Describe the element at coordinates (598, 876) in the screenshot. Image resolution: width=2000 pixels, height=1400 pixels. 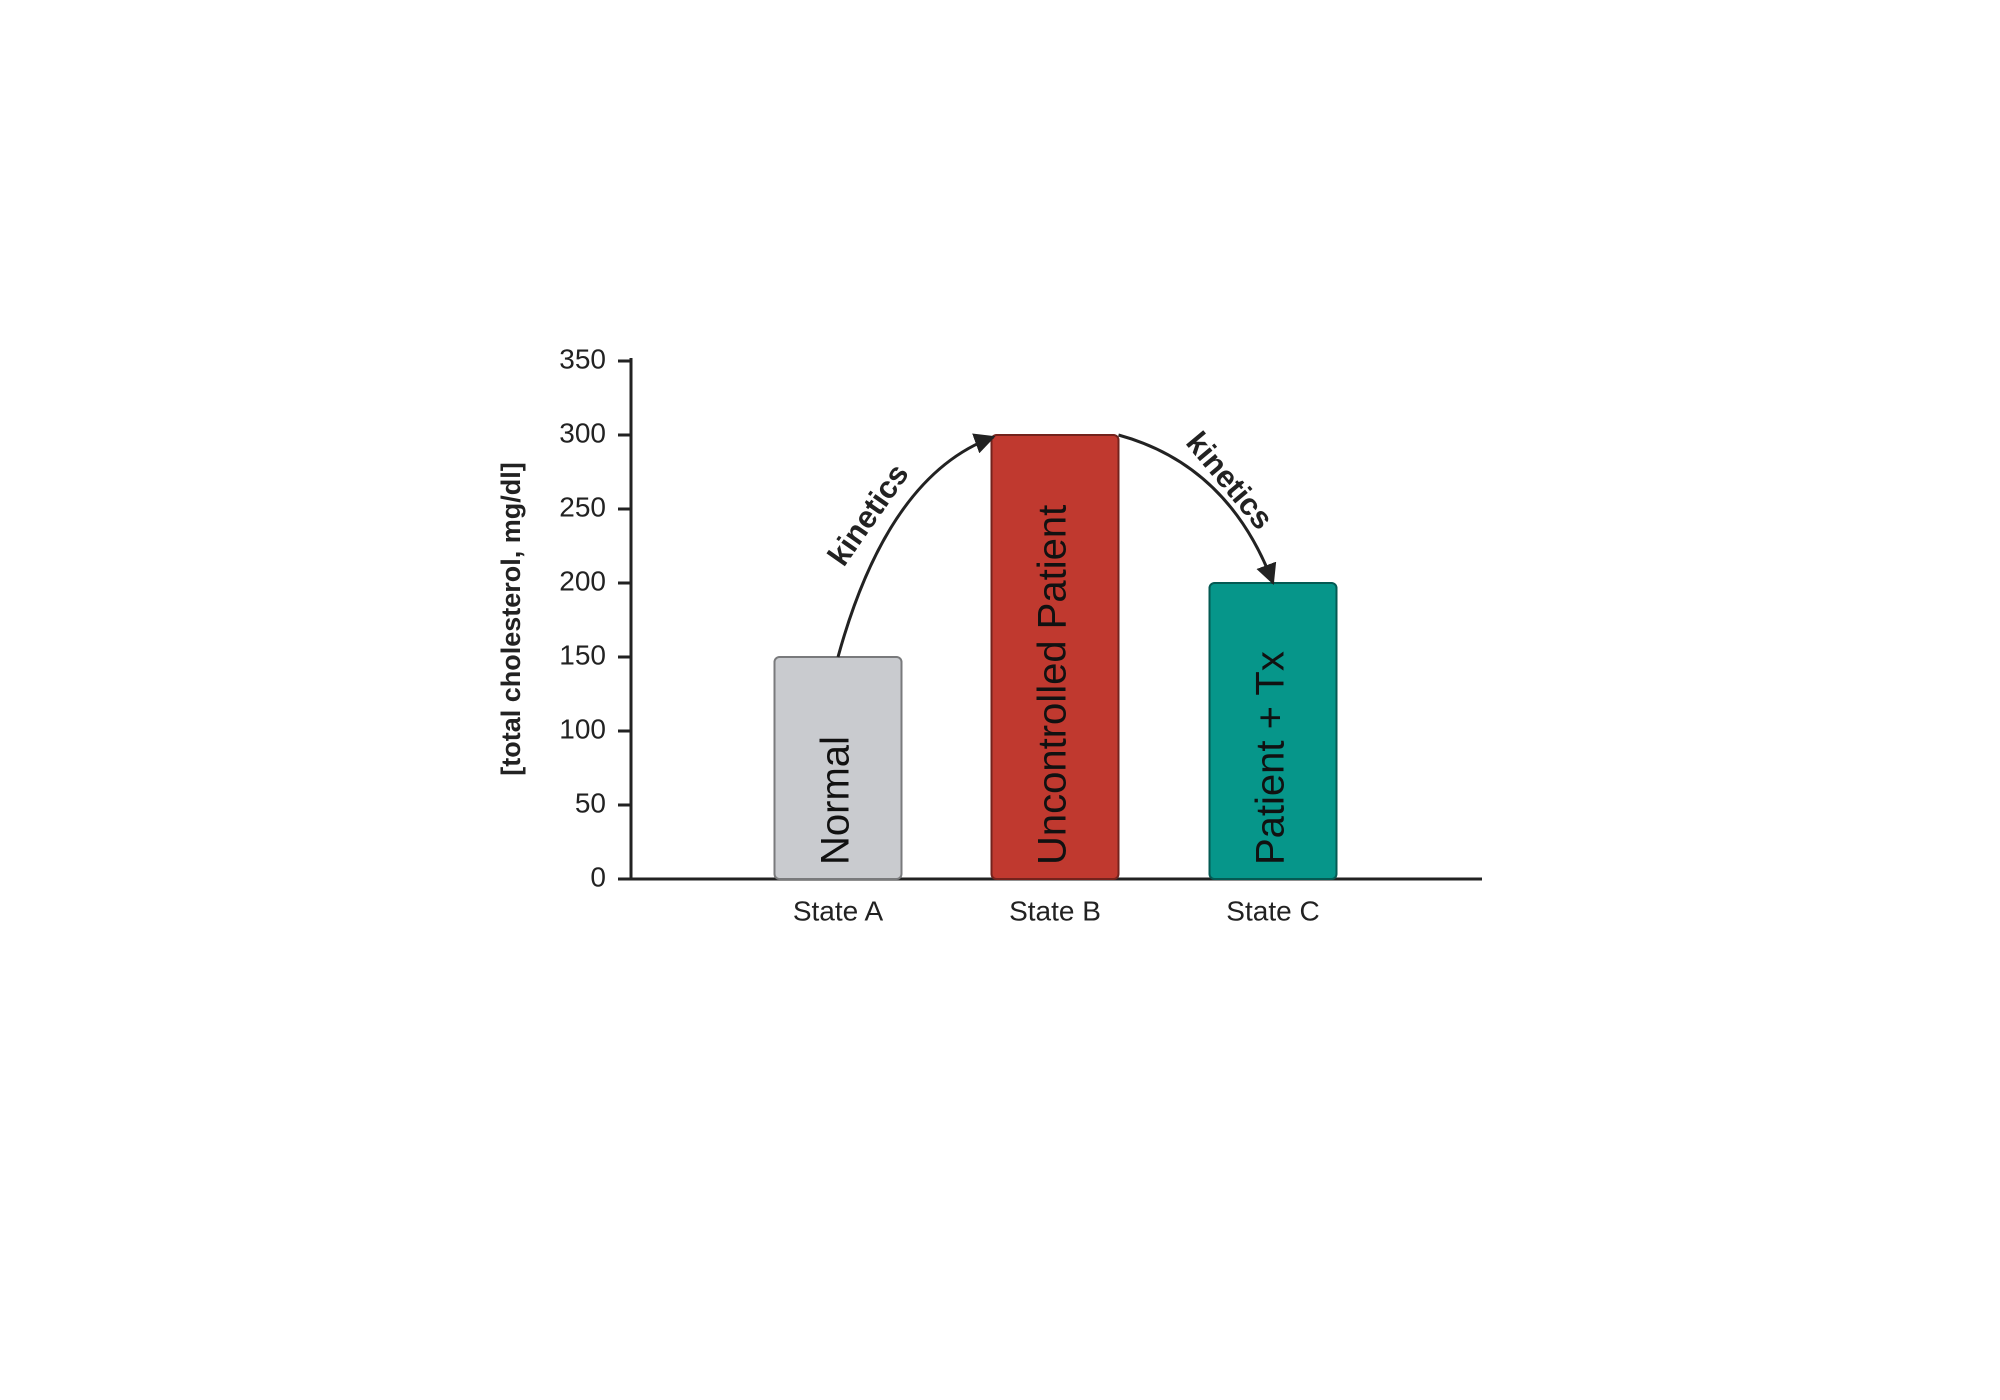
I see `y-tick-label: 0` at that location.